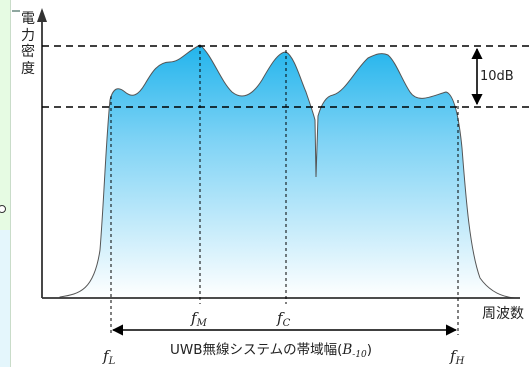 This screenshot has height=367, width=529. I want to click on fL-base: f, so click(106, 356).